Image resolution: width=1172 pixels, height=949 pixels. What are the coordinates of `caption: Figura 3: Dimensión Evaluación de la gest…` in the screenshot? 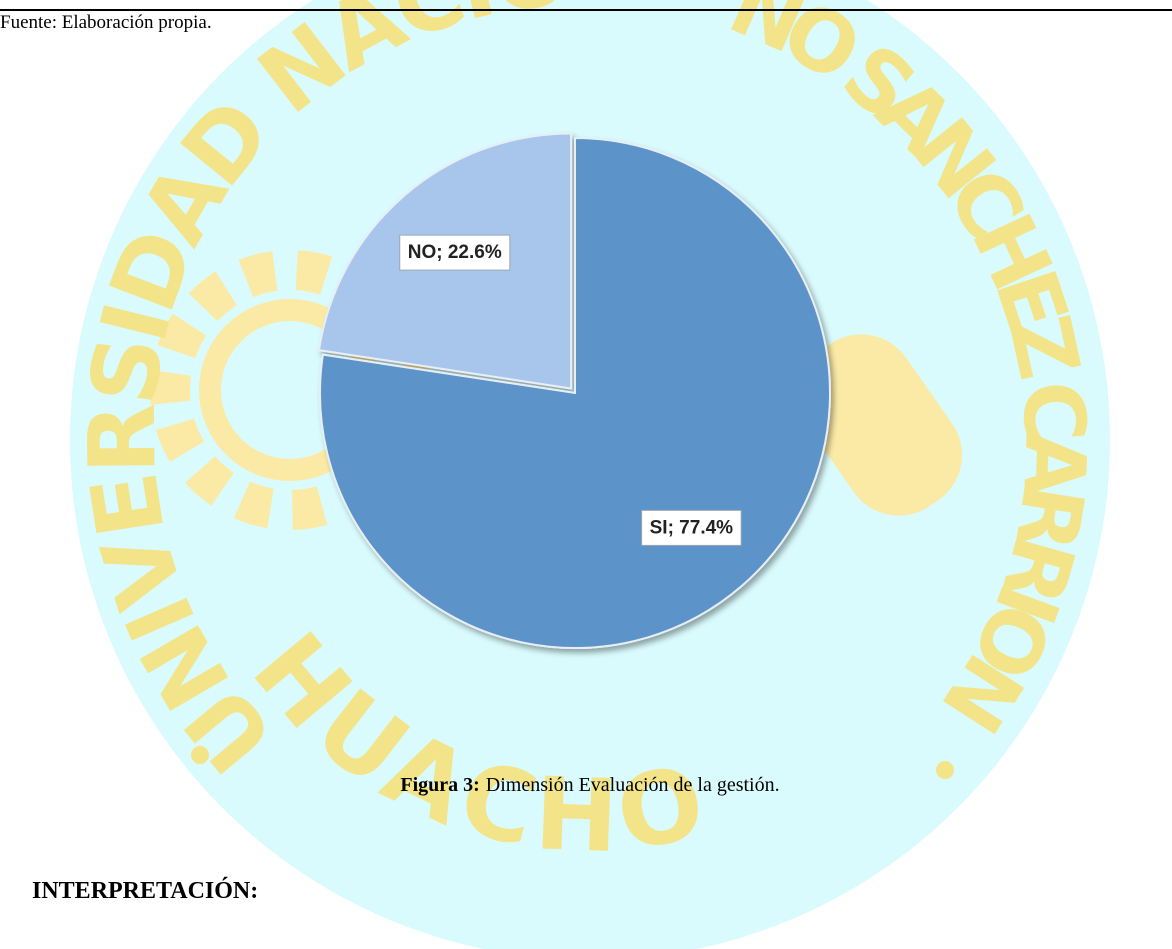 It's located at (589, 785).